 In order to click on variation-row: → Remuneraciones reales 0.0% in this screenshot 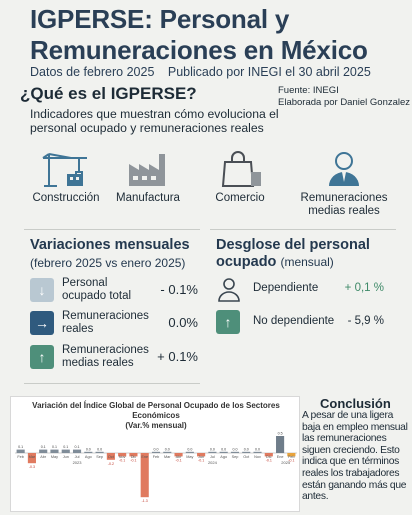, I will do `click(114, 325)`.